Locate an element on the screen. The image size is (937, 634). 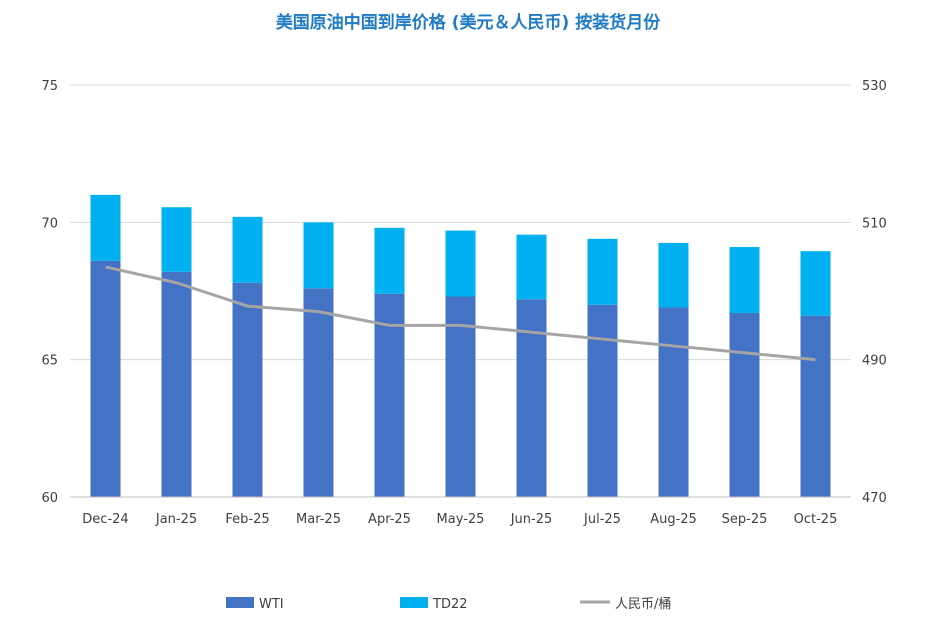
legend-label: 人民币/桶 is located at coordinates (643, 604).